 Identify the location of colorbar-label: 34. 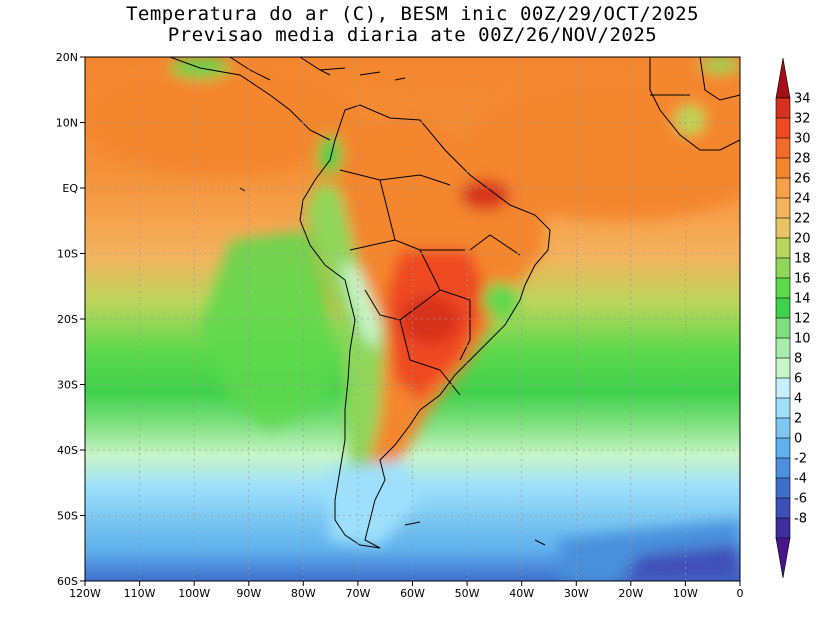
(802, 99).